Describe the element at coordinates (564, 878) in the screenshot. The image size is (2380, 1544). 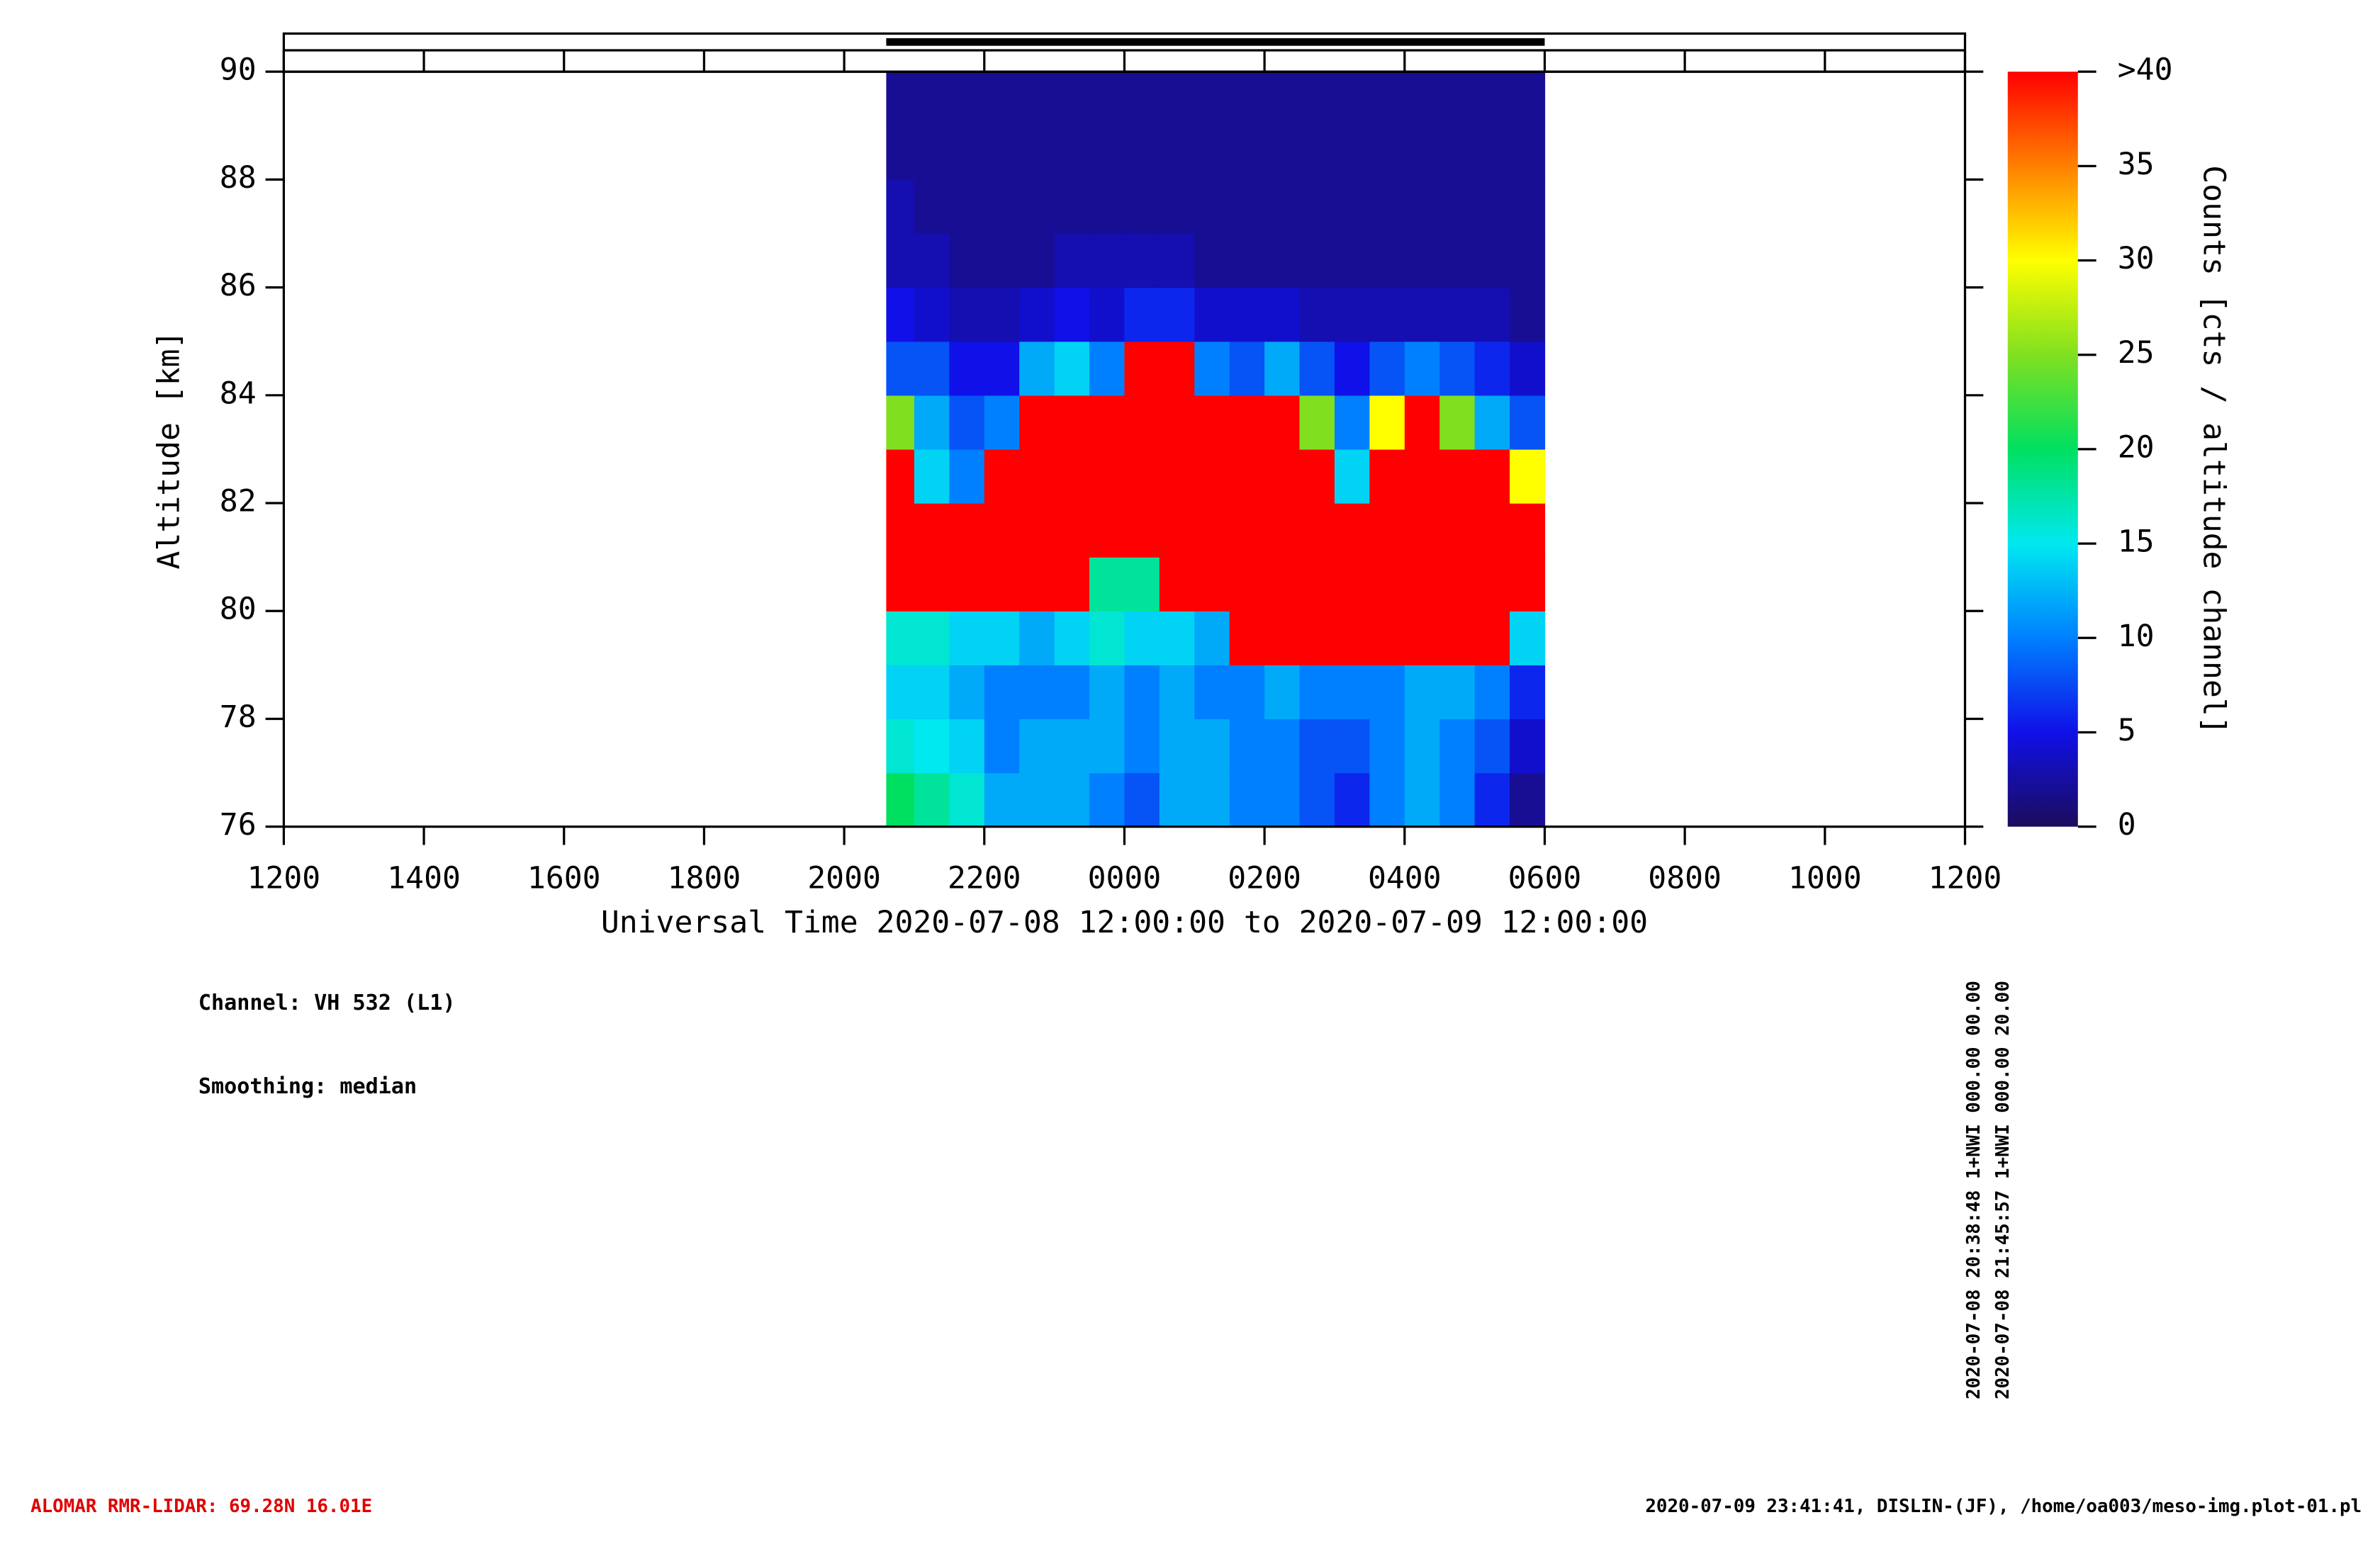
I see `x-tick-label: 1600` at that location.